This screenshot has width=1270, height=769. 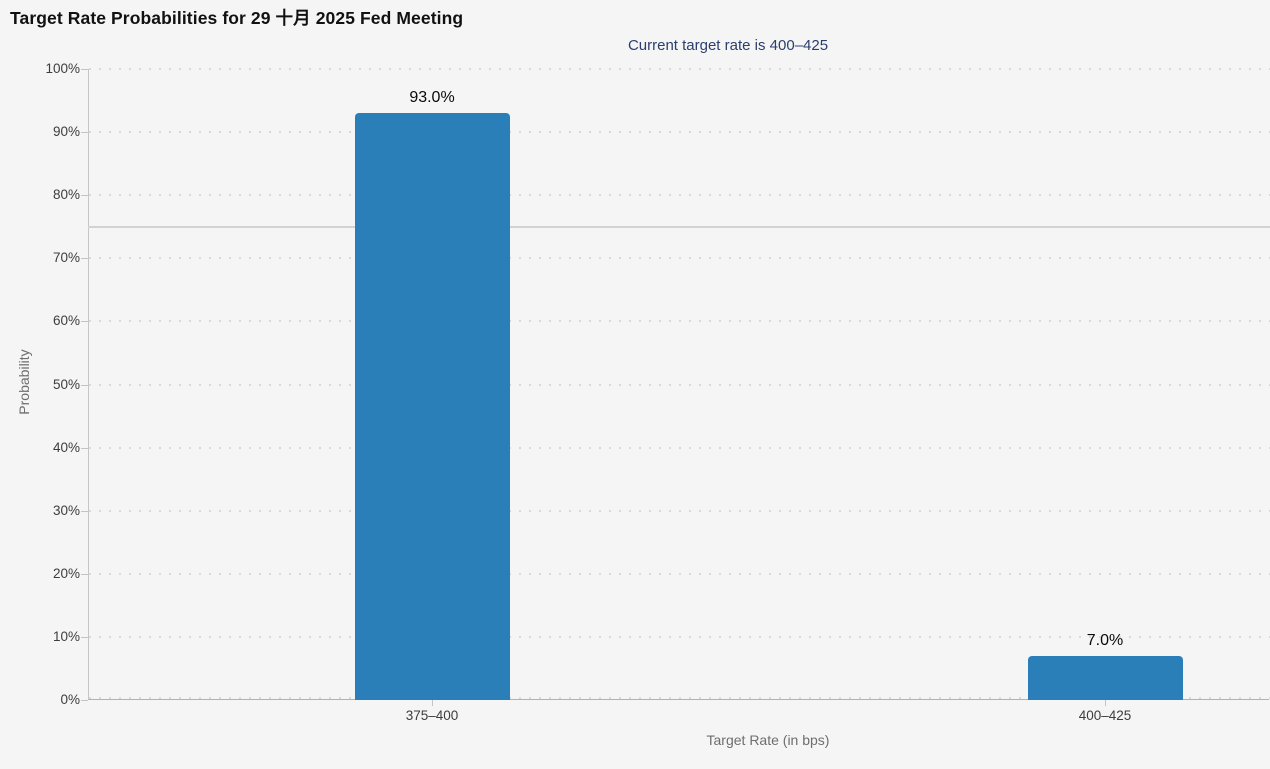 I want to click on y-tick-label: 50%, so click(x=66, y=384).